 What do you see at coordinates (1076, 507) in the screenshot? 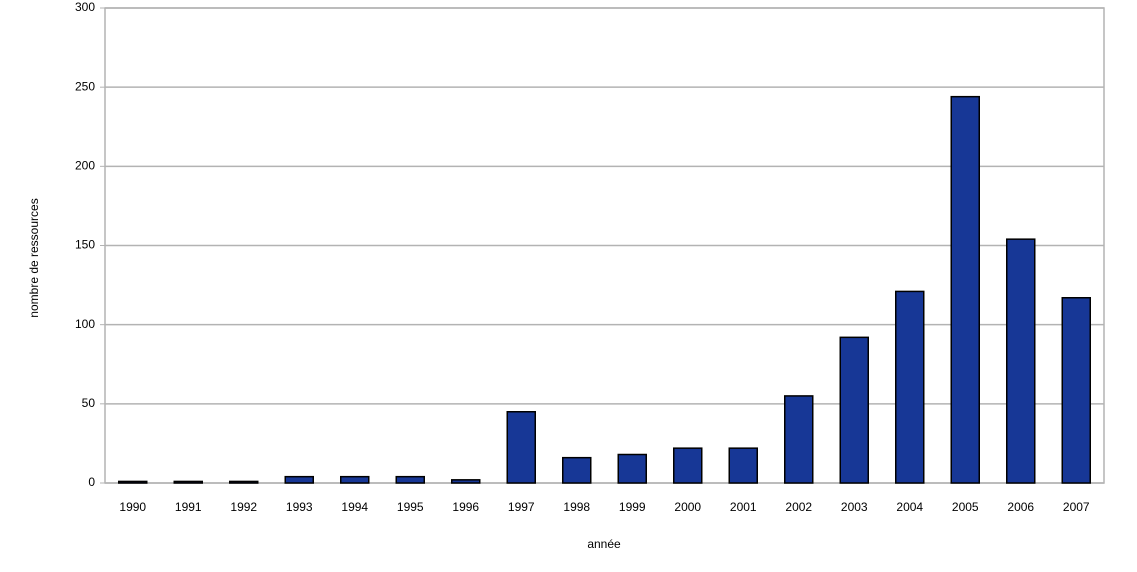
I see `x-tick-label: 2007` at bounding box center [1076, 507].